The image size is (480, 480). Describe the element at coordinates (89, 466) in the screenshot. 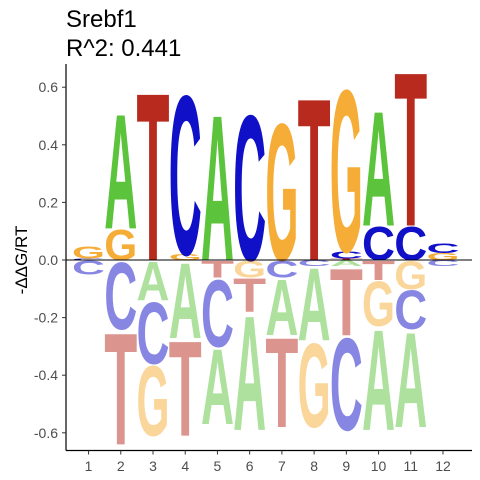

I see `x-tick-label: 1` at that location.